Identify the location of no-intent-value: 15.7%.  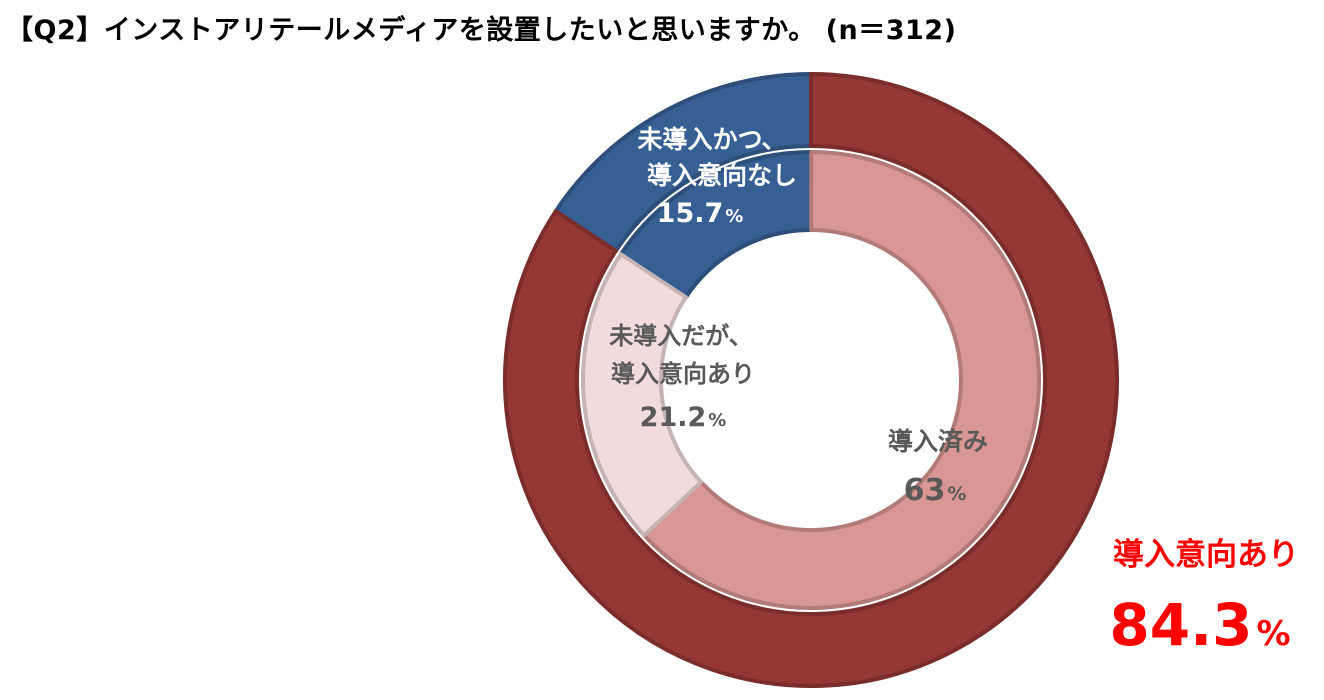
(700, 213).